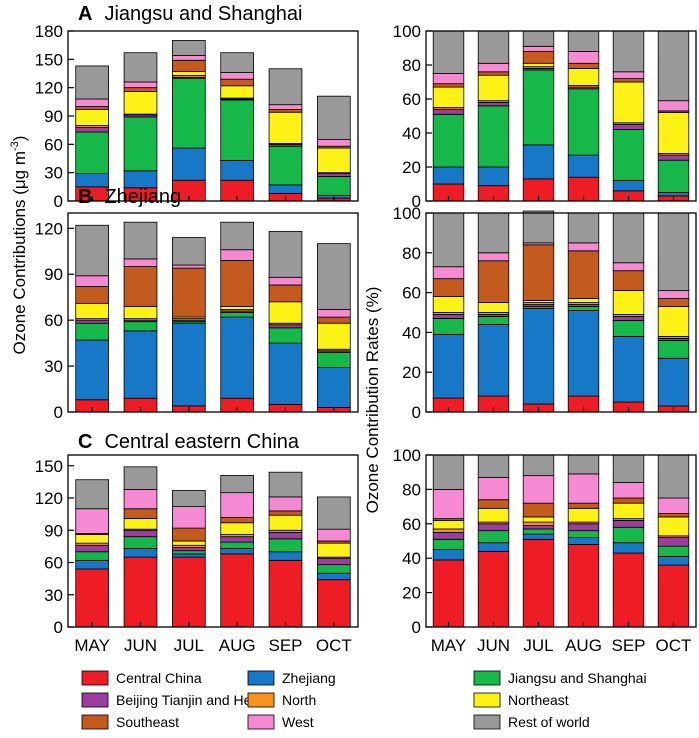 The image size is (699, 738). What do you see at coordinates (190, 14) in the screenshot?
I see `panel-title-a: A Jiangsu and Shanghai` at bounding box center [190, 14].